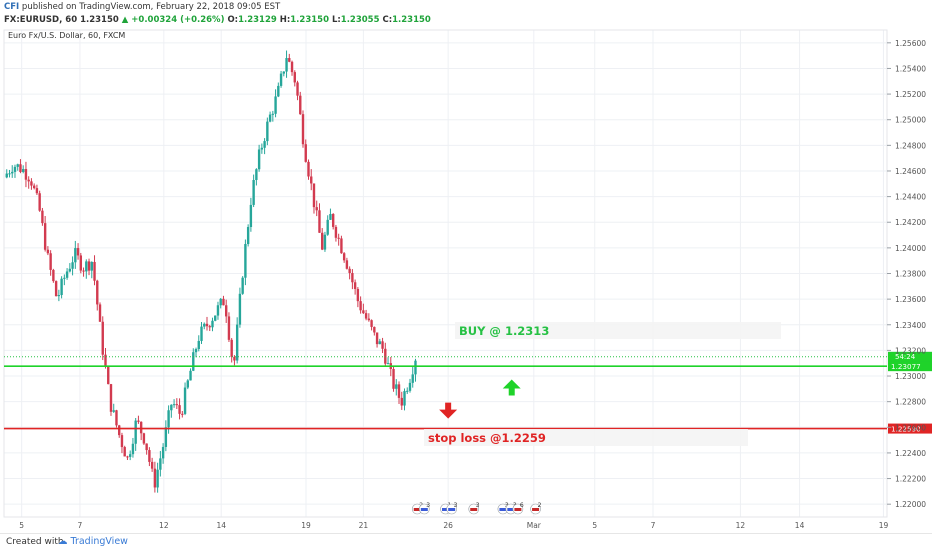 This screenshot has height=551, width=932. Describe the element at coordinates (504, 331) in the screenshot. I see `annotation-text: BUY @ 1.2313` at that location.